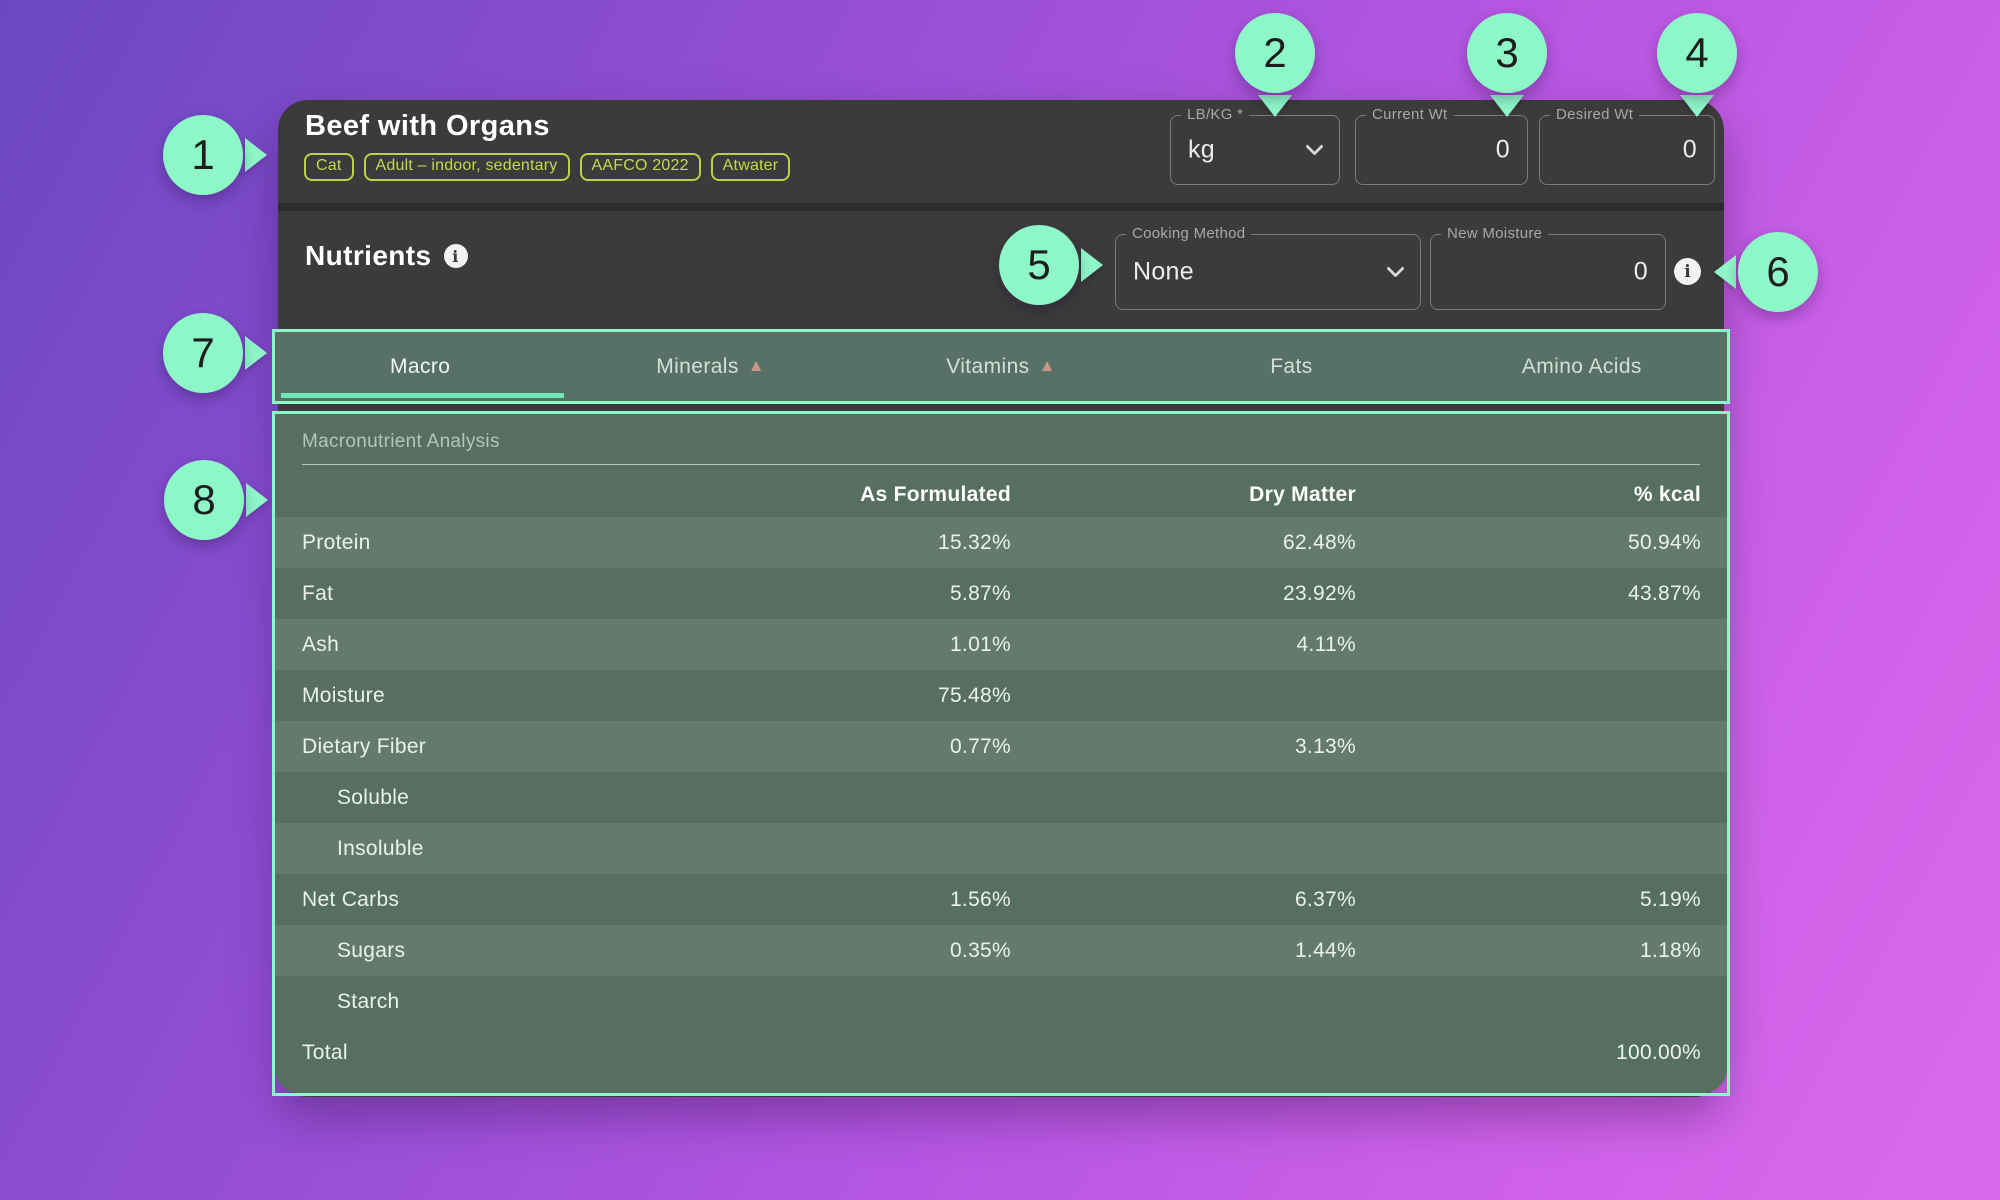 The image size is (2000, 1200). What do you see at coordinates (1507, 53) in the screenshot?
I see `annotation-callout-3: 3` at bounding box center [1507, 53].